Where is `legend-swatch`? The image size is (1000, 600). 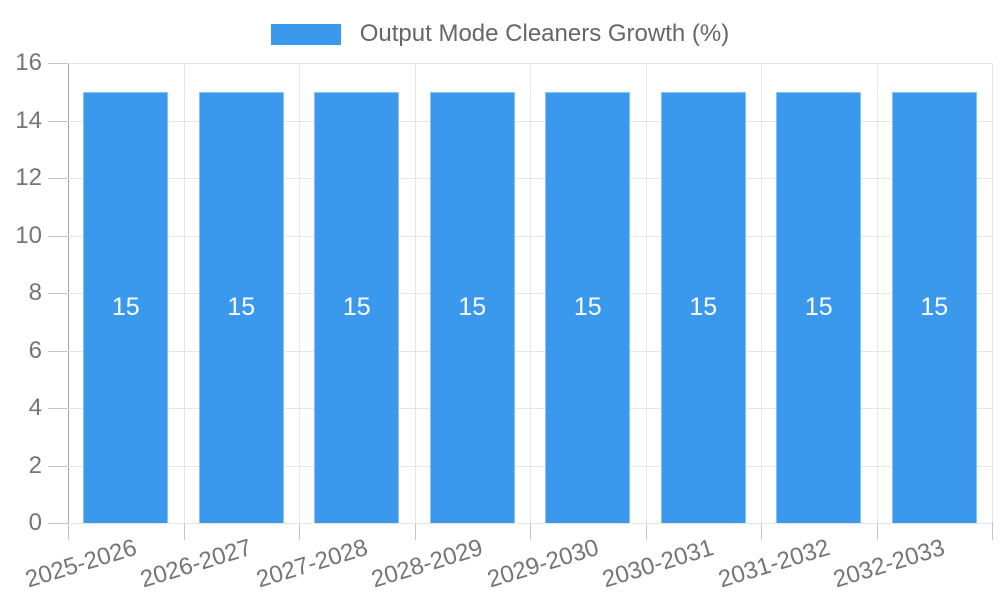 legend-swatch is located at coordinates (305, 34).